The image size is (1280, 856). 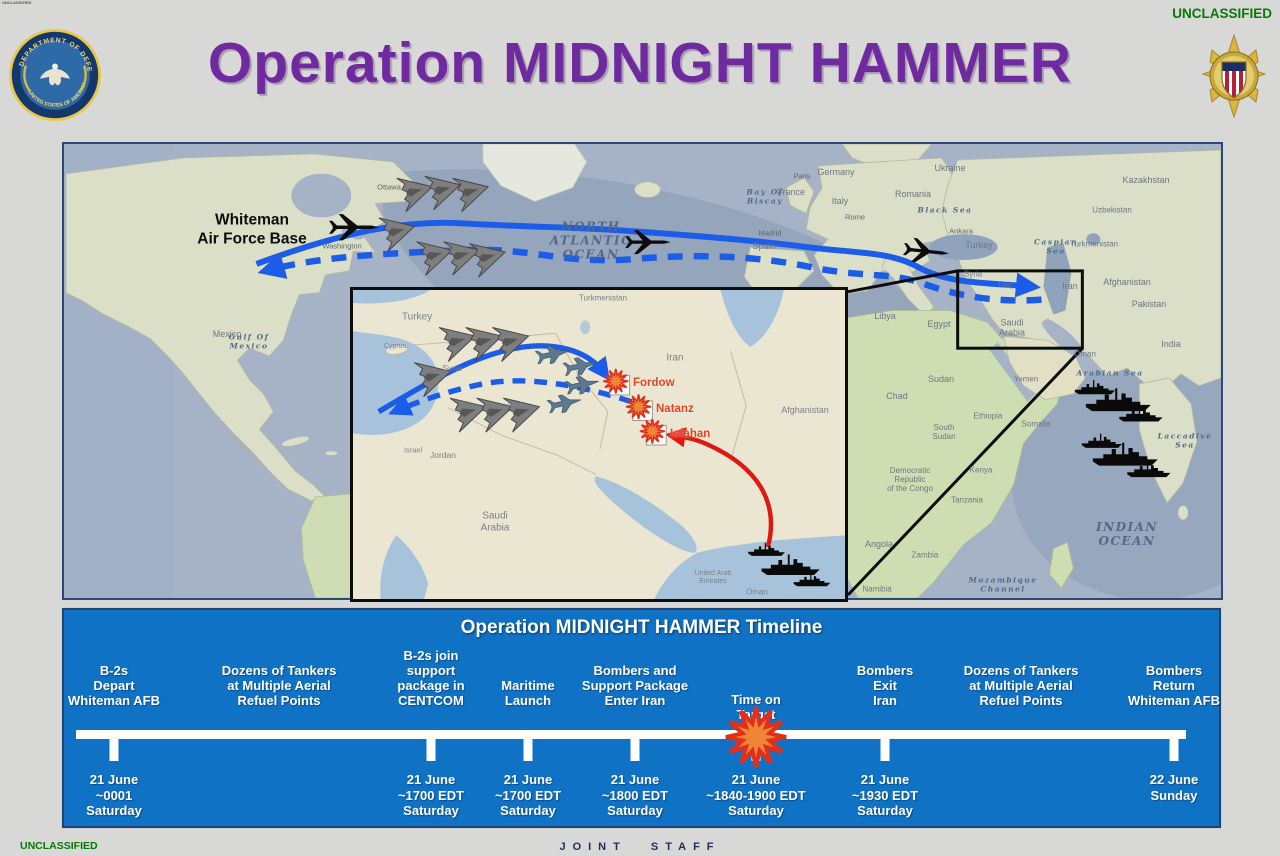 I want to click on whiteman-afb-label: Whiteman Air Force Base, so click(x=252, y=229).